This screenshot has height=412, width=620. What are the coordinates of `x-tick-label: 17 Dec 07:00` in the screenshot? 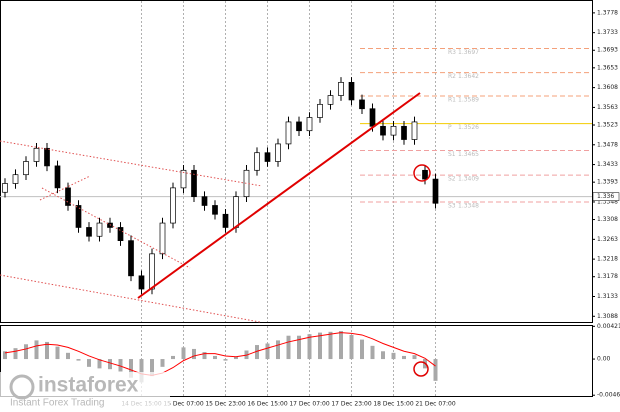 It's located at (309, 404).